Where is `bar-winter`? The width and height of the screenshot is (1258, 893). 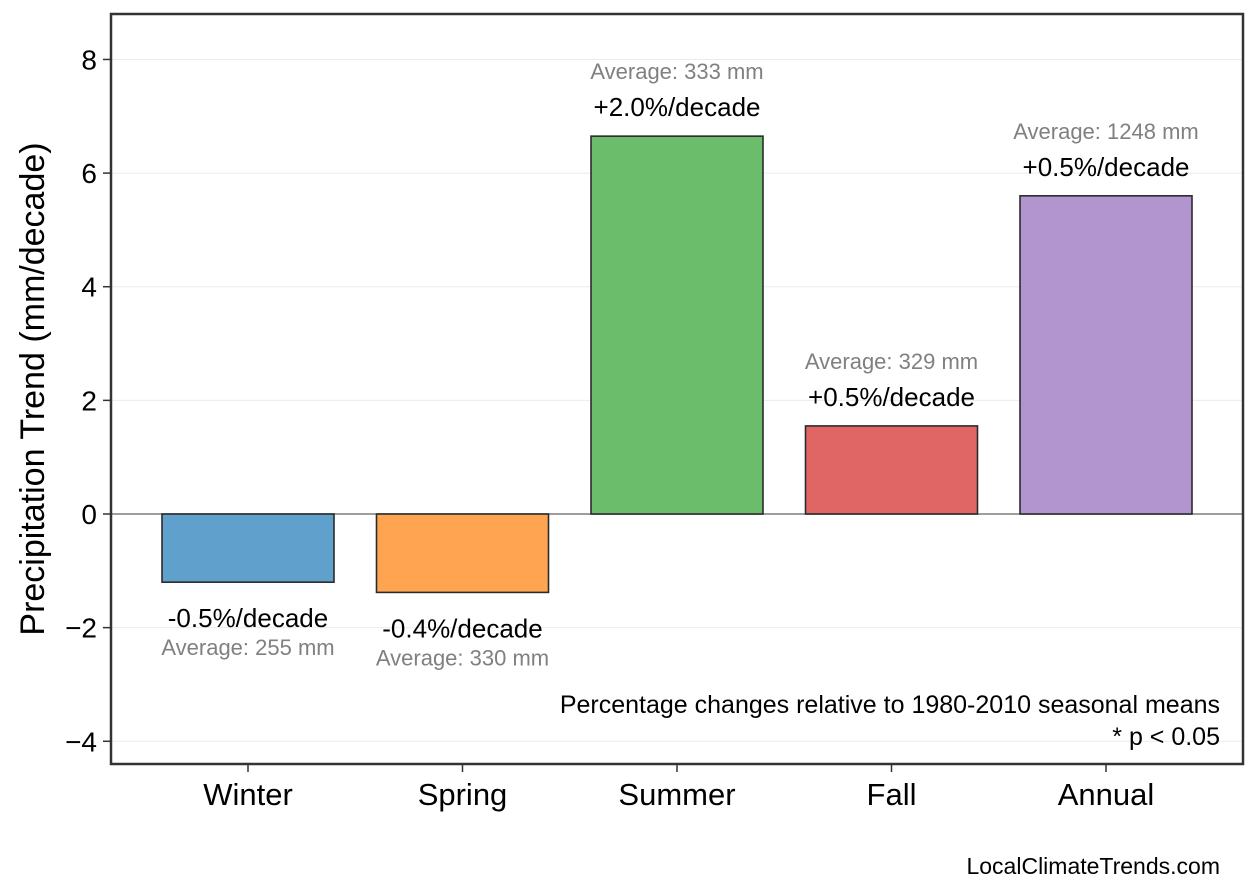
bar-winter is located at coordinates (248, 548).